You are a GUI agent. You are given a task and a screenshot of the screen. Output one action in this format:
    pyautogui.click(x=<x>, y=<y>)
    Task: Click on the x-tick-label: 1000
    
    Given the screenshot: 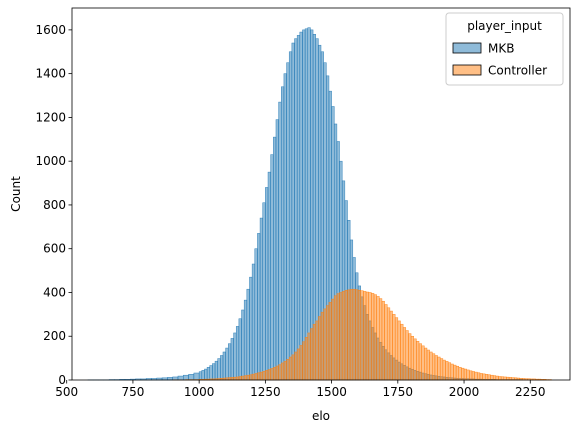 What is the action you would take?
    pyautogui.click(x=199, y=392)
    